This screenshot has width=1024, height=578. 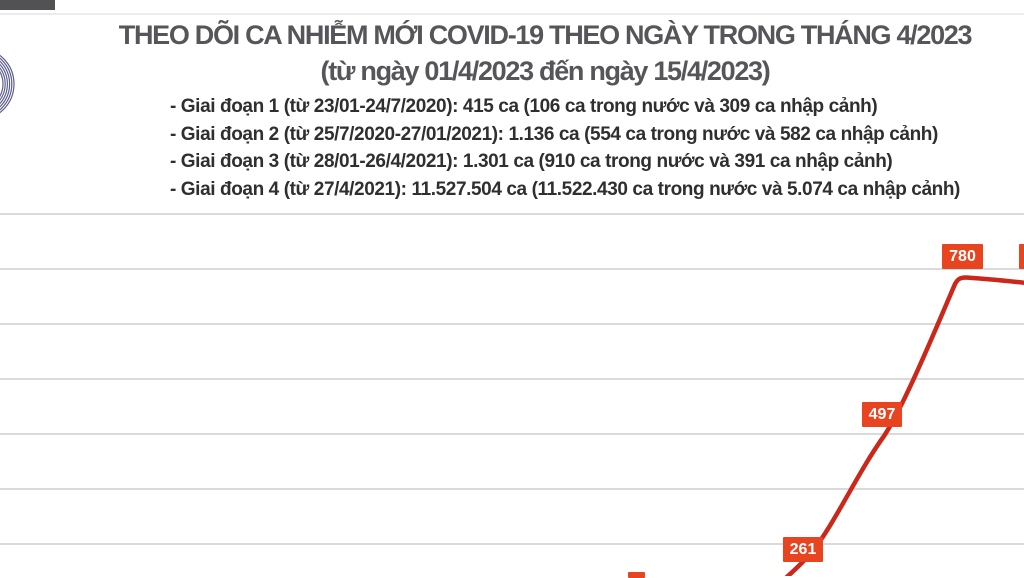 What do you see at coordinates (11, 84) in the screenshot?
I see `concentric-circles-logo-icon` at bounding box center [11, 84].